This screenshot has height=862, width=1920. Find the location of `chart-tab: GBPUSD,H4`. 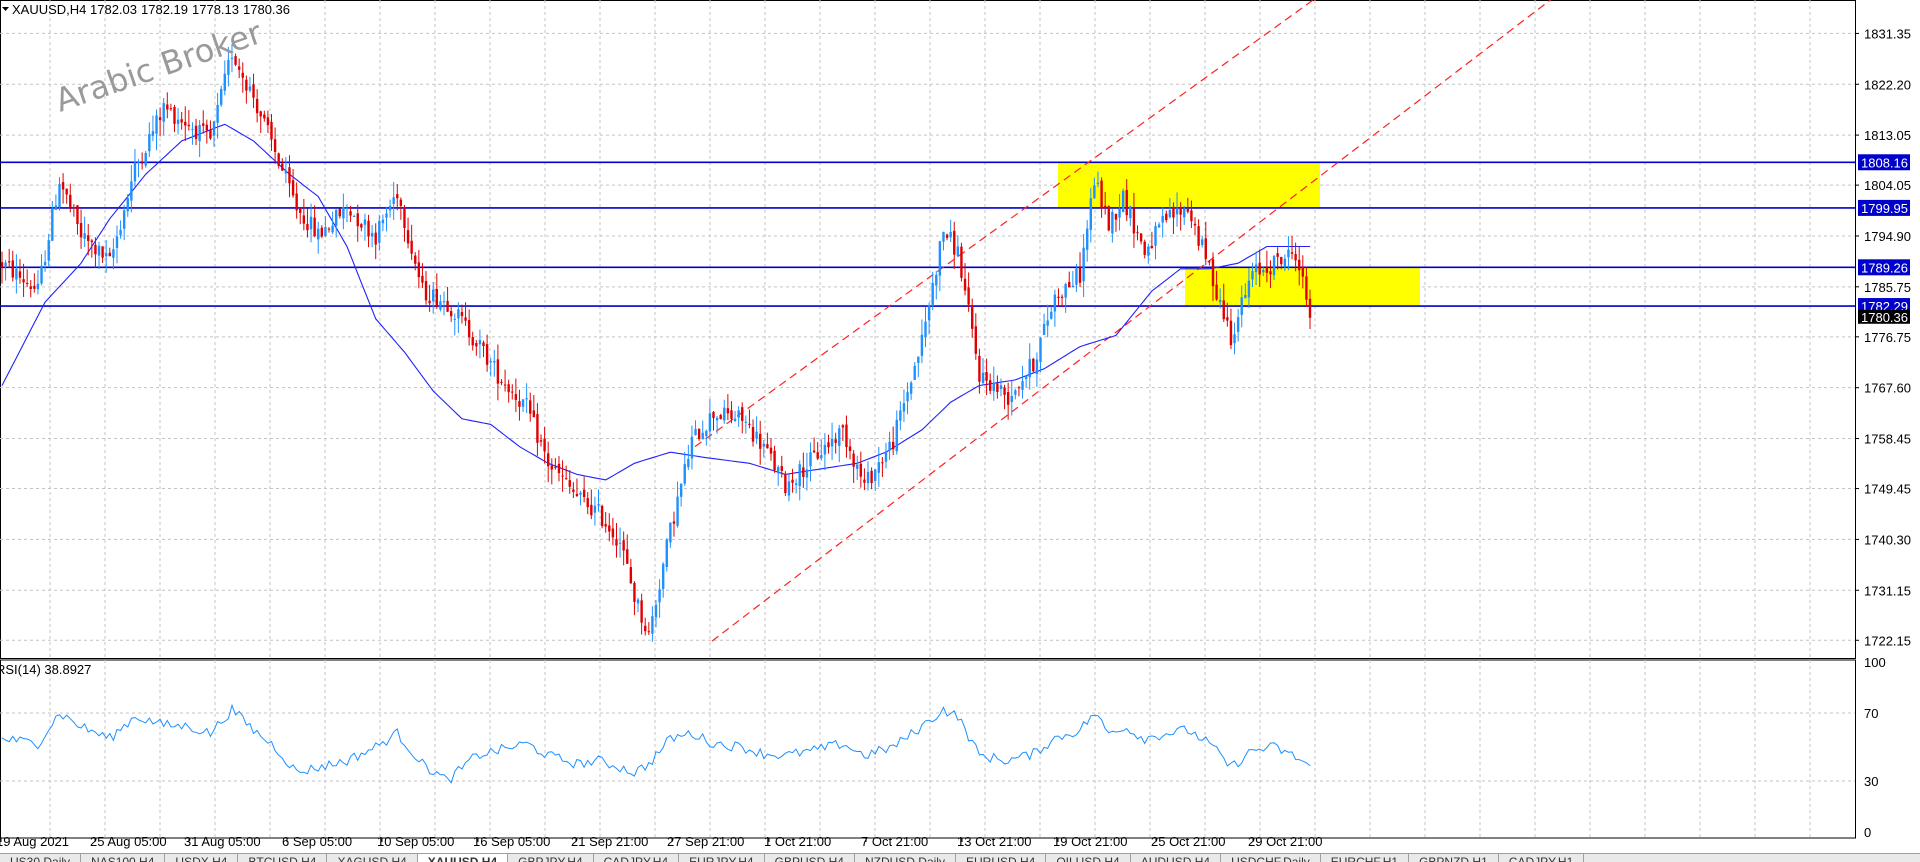

chart-tab: GBPUSD,H4 is located at coordinates (810, 858).